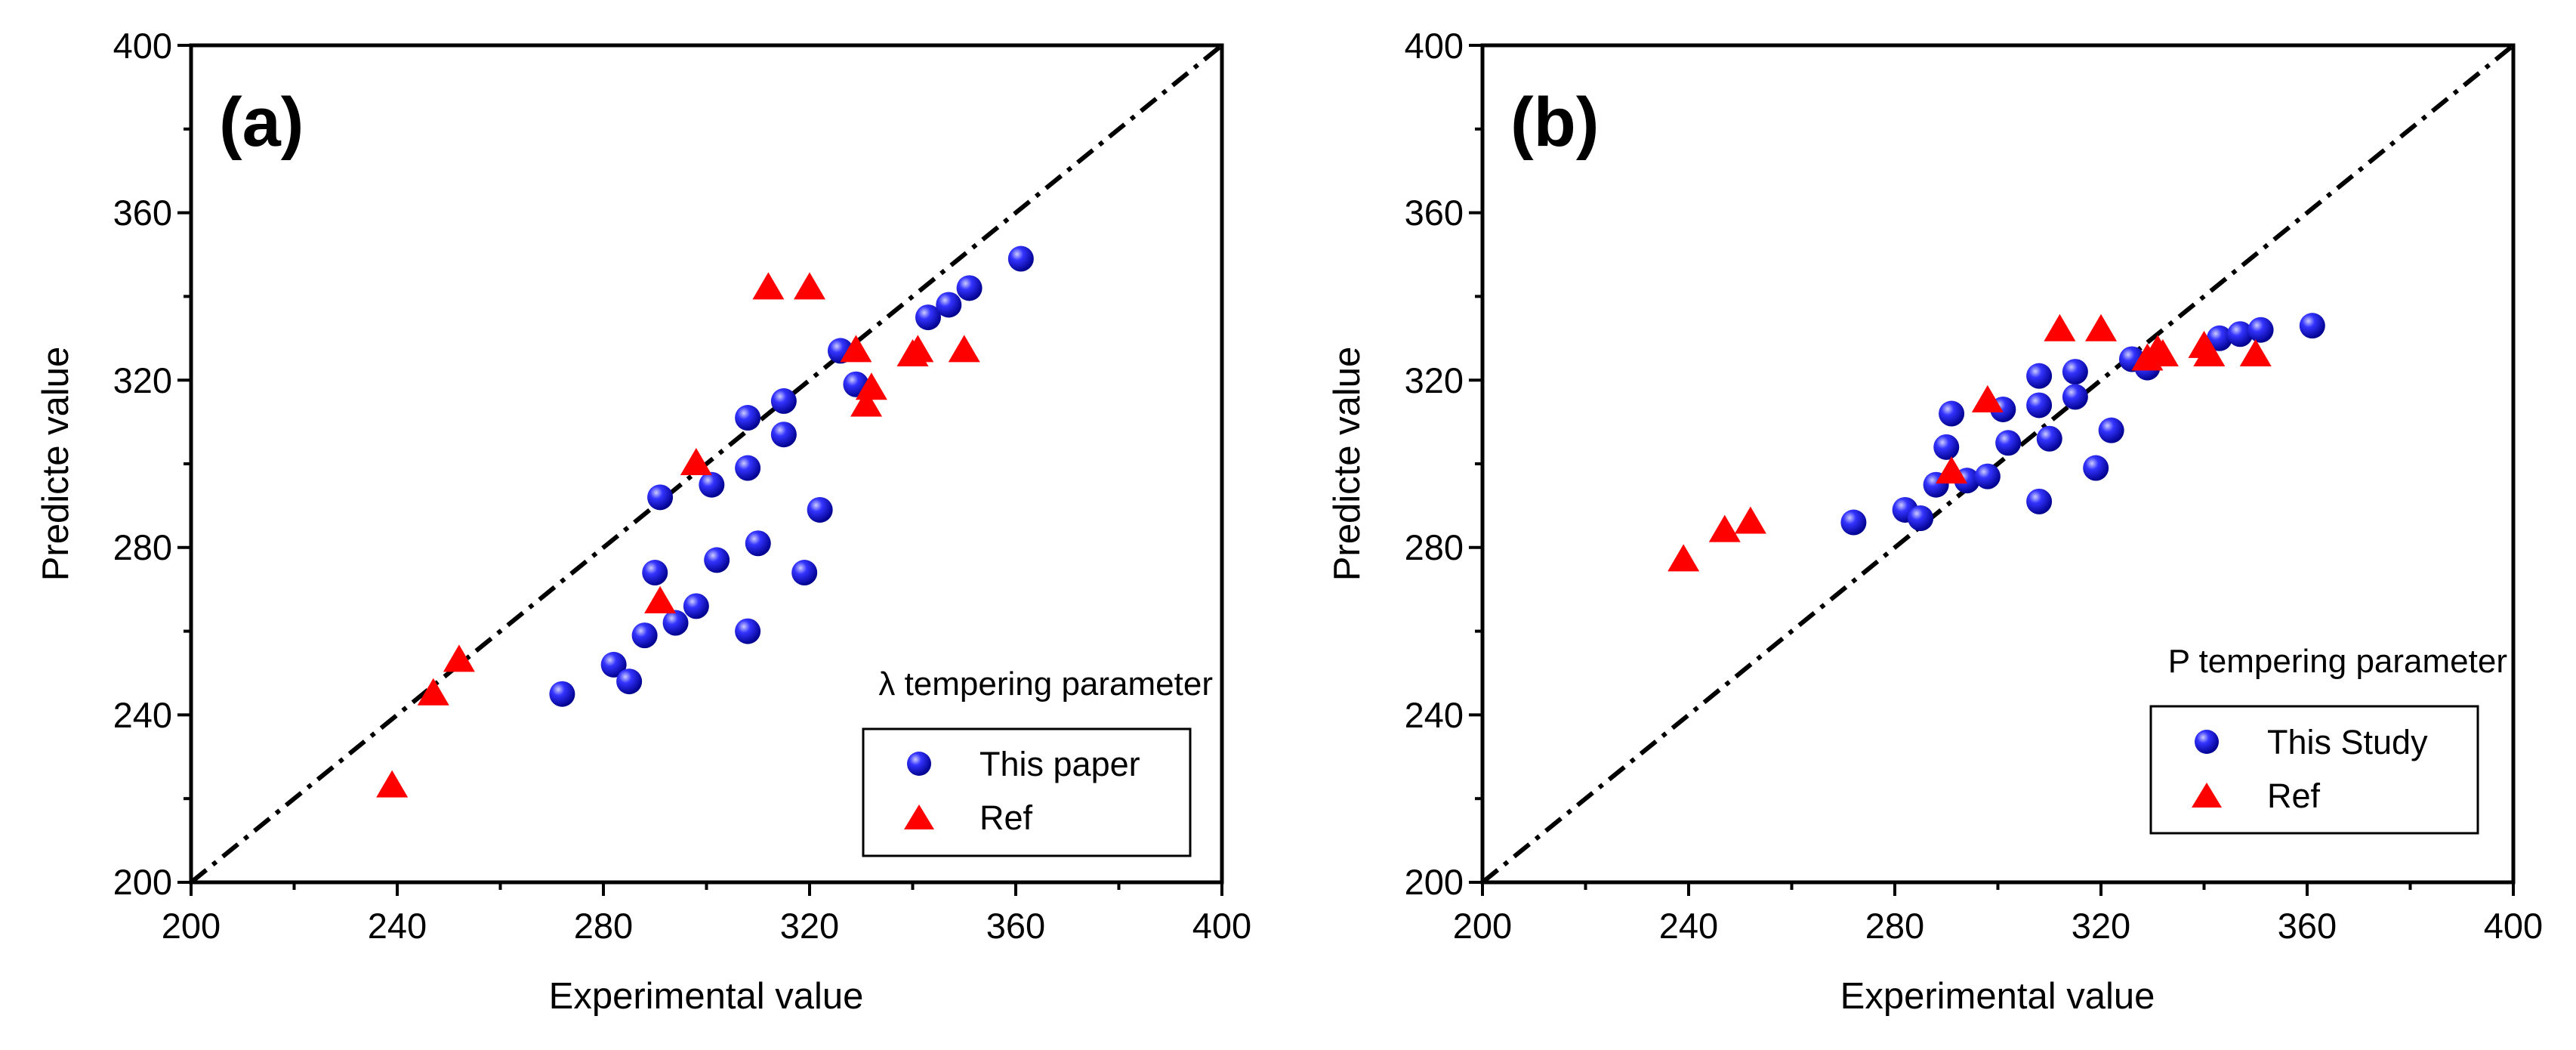 The height and width of the screenshot is (1050, 2576). What do you see at coordinates (261, 122) in the screenshot?
I see `panel-label: (a)` at bounding box center [261, 122].